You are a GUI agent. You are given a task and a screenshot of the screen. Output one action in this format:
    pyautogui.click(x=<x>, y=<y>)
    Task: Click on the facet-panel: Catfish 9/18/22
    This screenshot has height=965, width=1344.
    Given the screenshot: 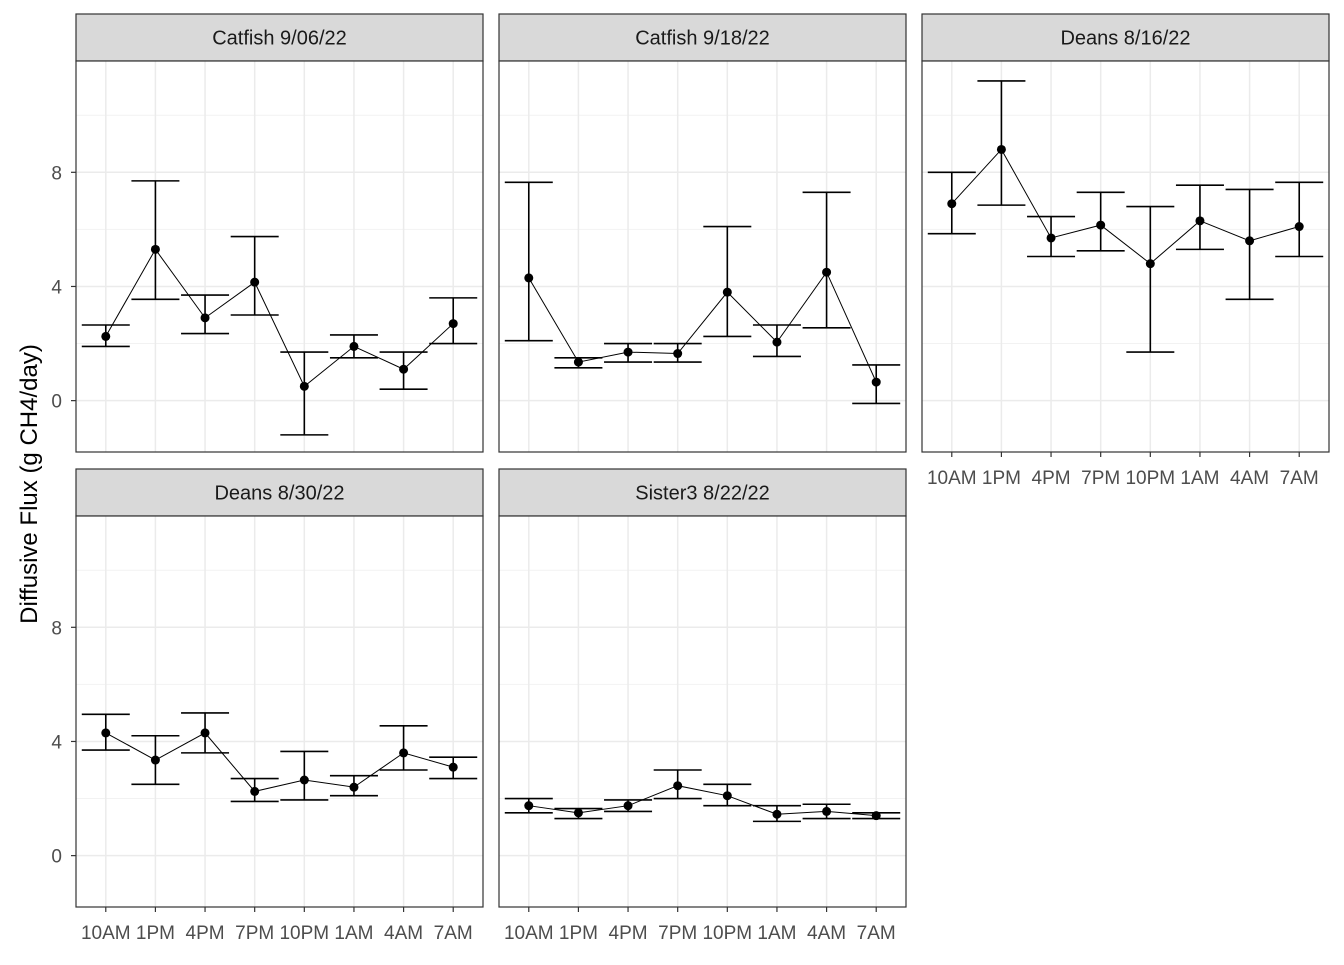 What is the action you would take?
    pyautogui.click(x=702, y=233)
    